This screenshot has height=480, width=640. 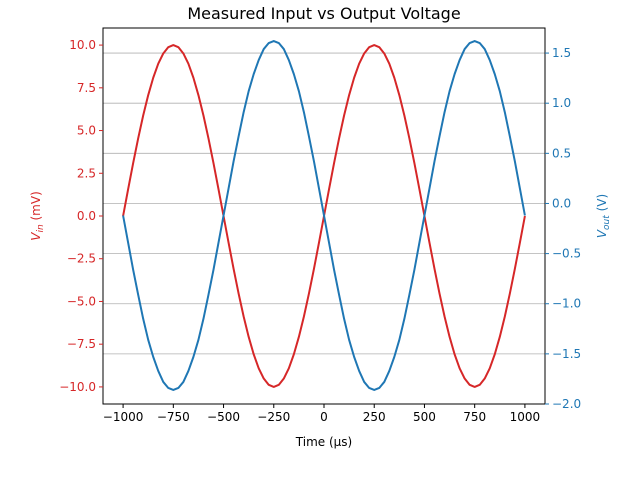 I want to click on y-left-tick-label: 10.0, so click(x=82, y=45).